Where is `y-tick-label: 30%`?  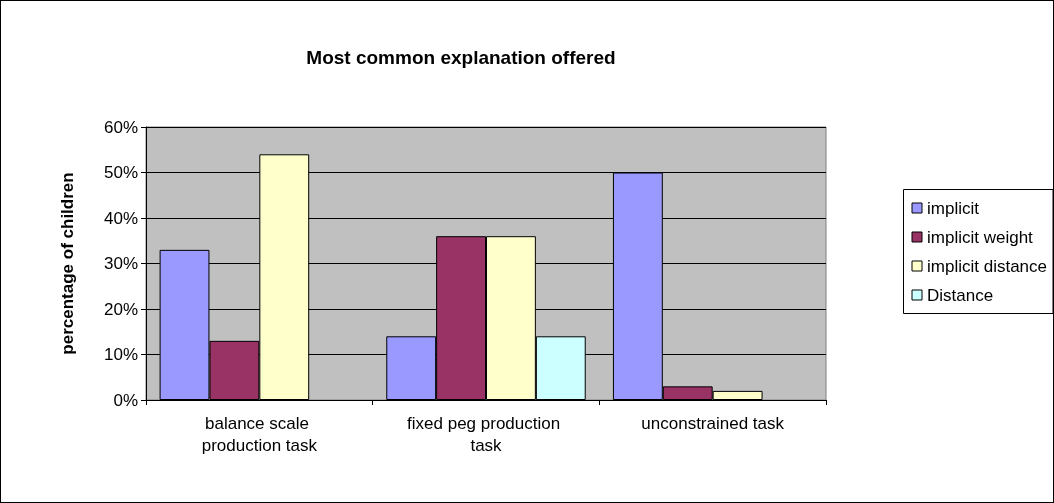
y-tick-label: 30% is located at coordinates (120, 263).